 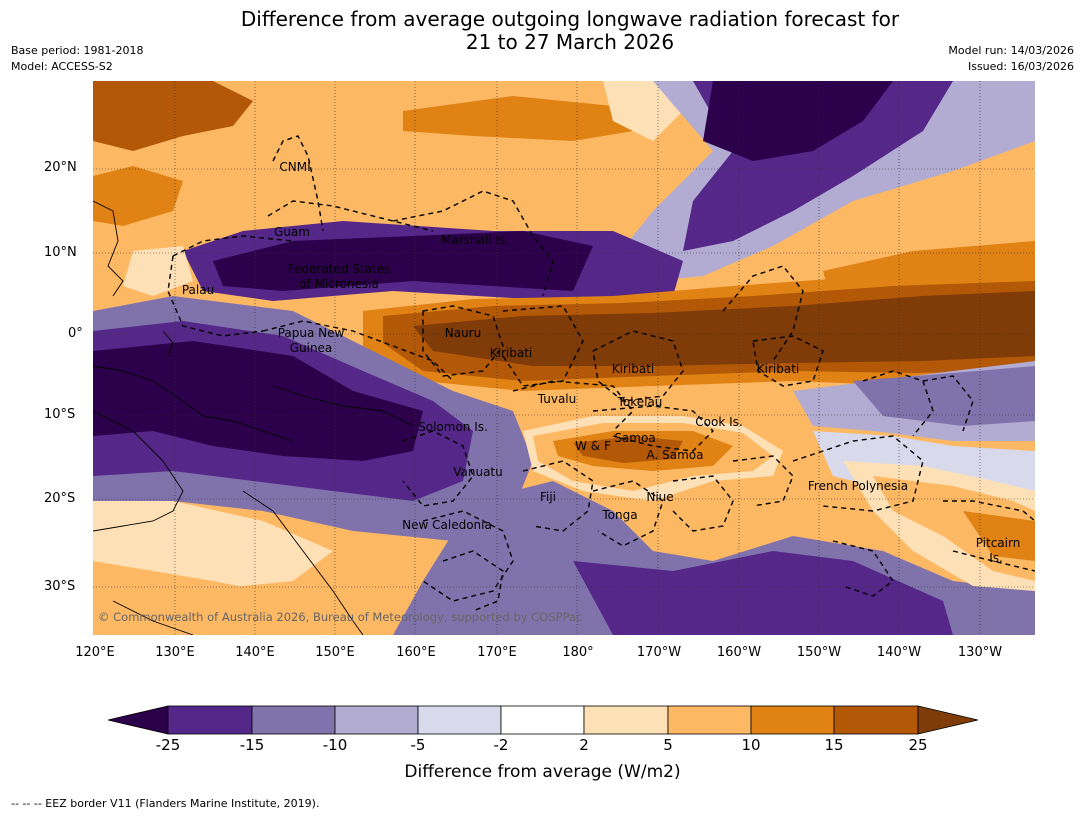 I want to click on anomaly-region-ne-dark, so click(x=798, y=121).